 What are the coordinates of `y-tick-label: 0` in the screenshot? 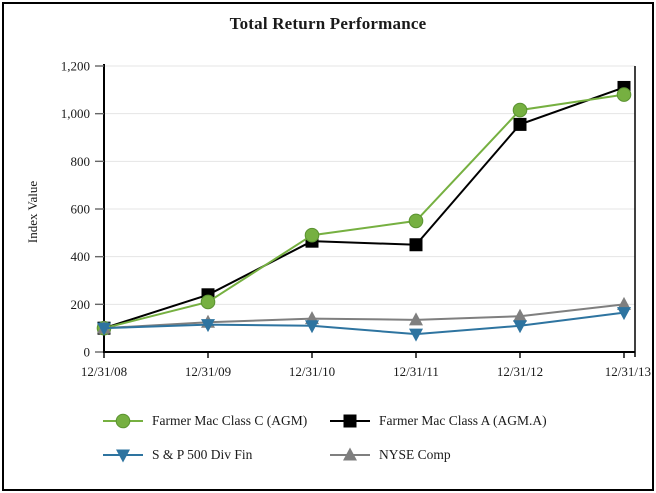 It's located at (87, 352).